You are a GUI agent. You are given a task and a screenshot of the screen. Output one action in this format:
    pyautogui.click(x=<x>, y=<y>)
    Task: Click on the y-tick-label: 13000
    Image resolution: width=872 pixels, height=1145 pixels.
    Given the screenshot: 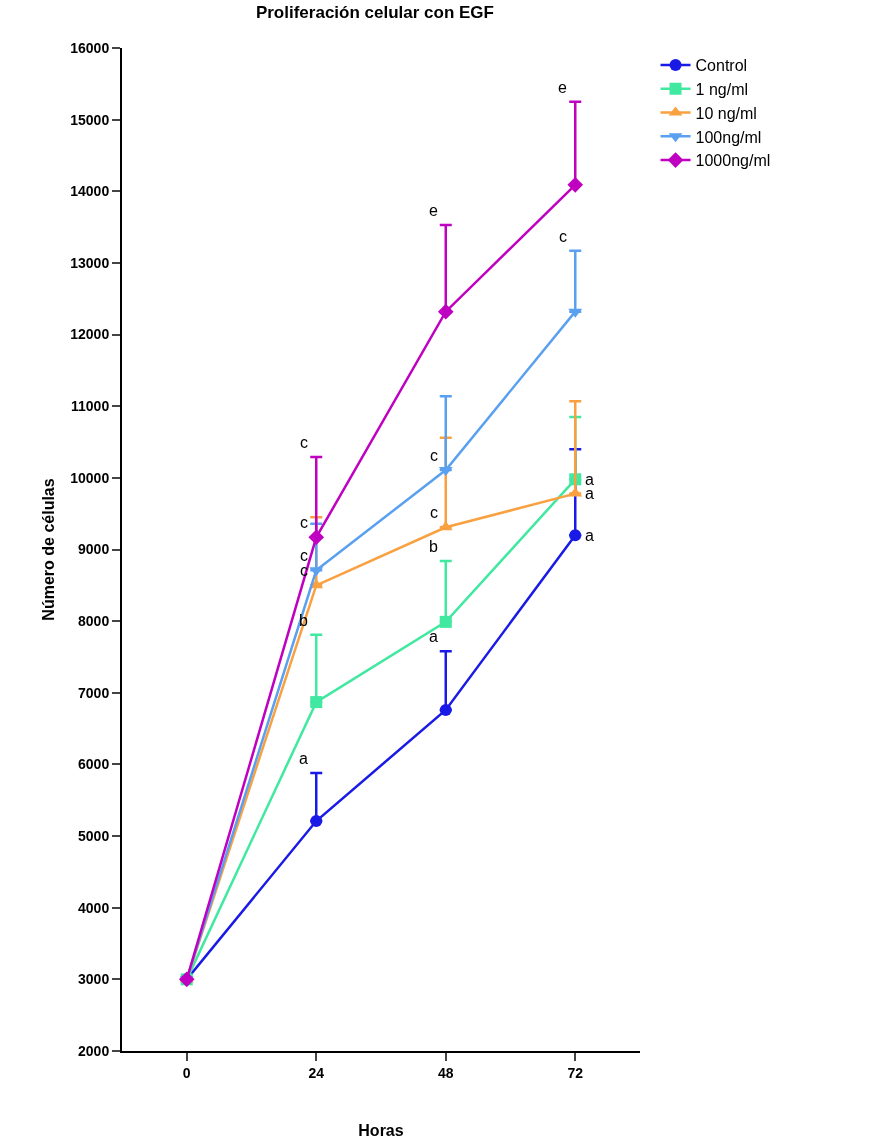 What is the action you would take?
    pyautogui.click(x=90, y=262)
    